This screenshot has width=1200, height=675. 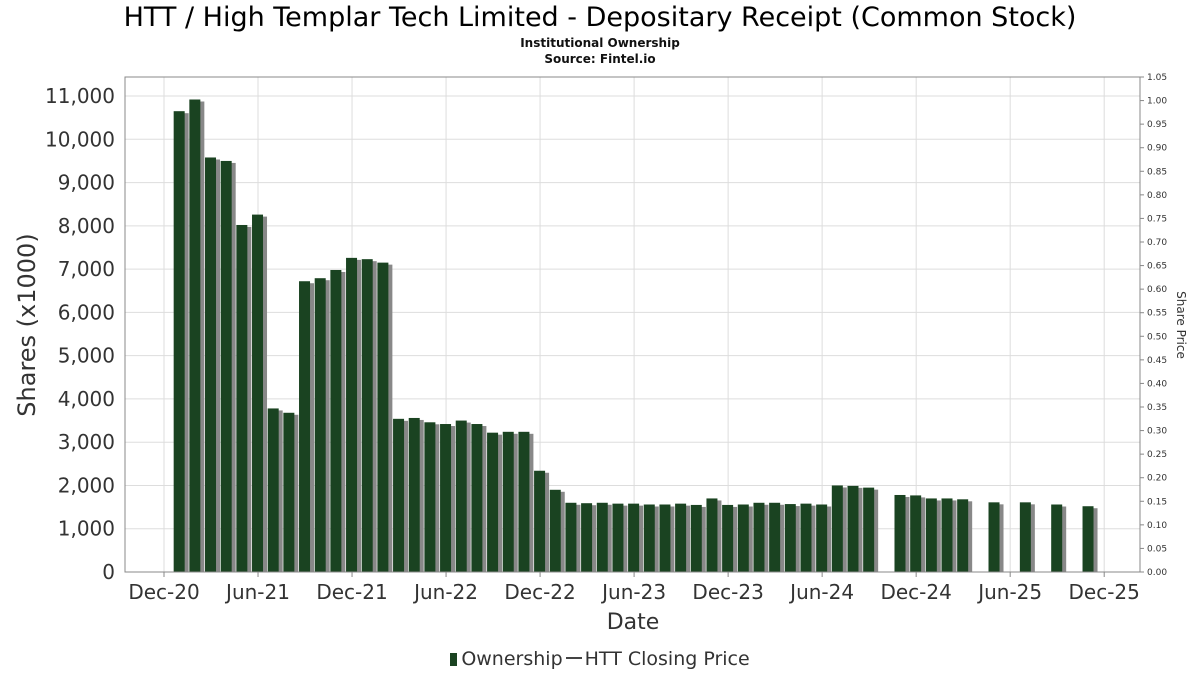 What do you see at coordinates (86, 312) in the screenshot?
I see `y-tick-label: 6,000` at bounding box center [86, 312].